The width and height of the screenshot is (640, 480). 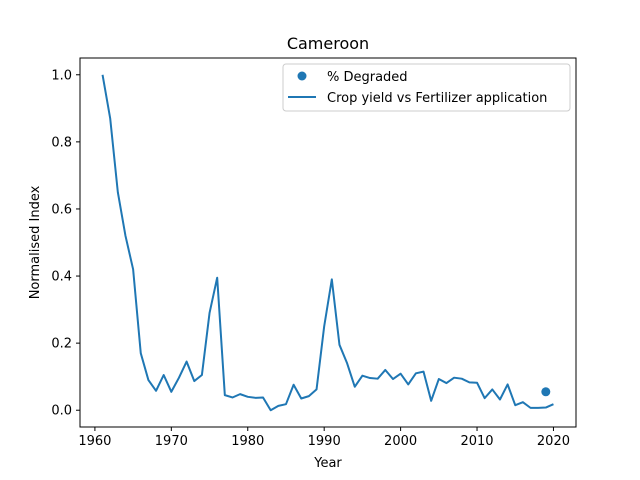 I want to click on y-tick-label: 0.0, so click(x=61, y=411).